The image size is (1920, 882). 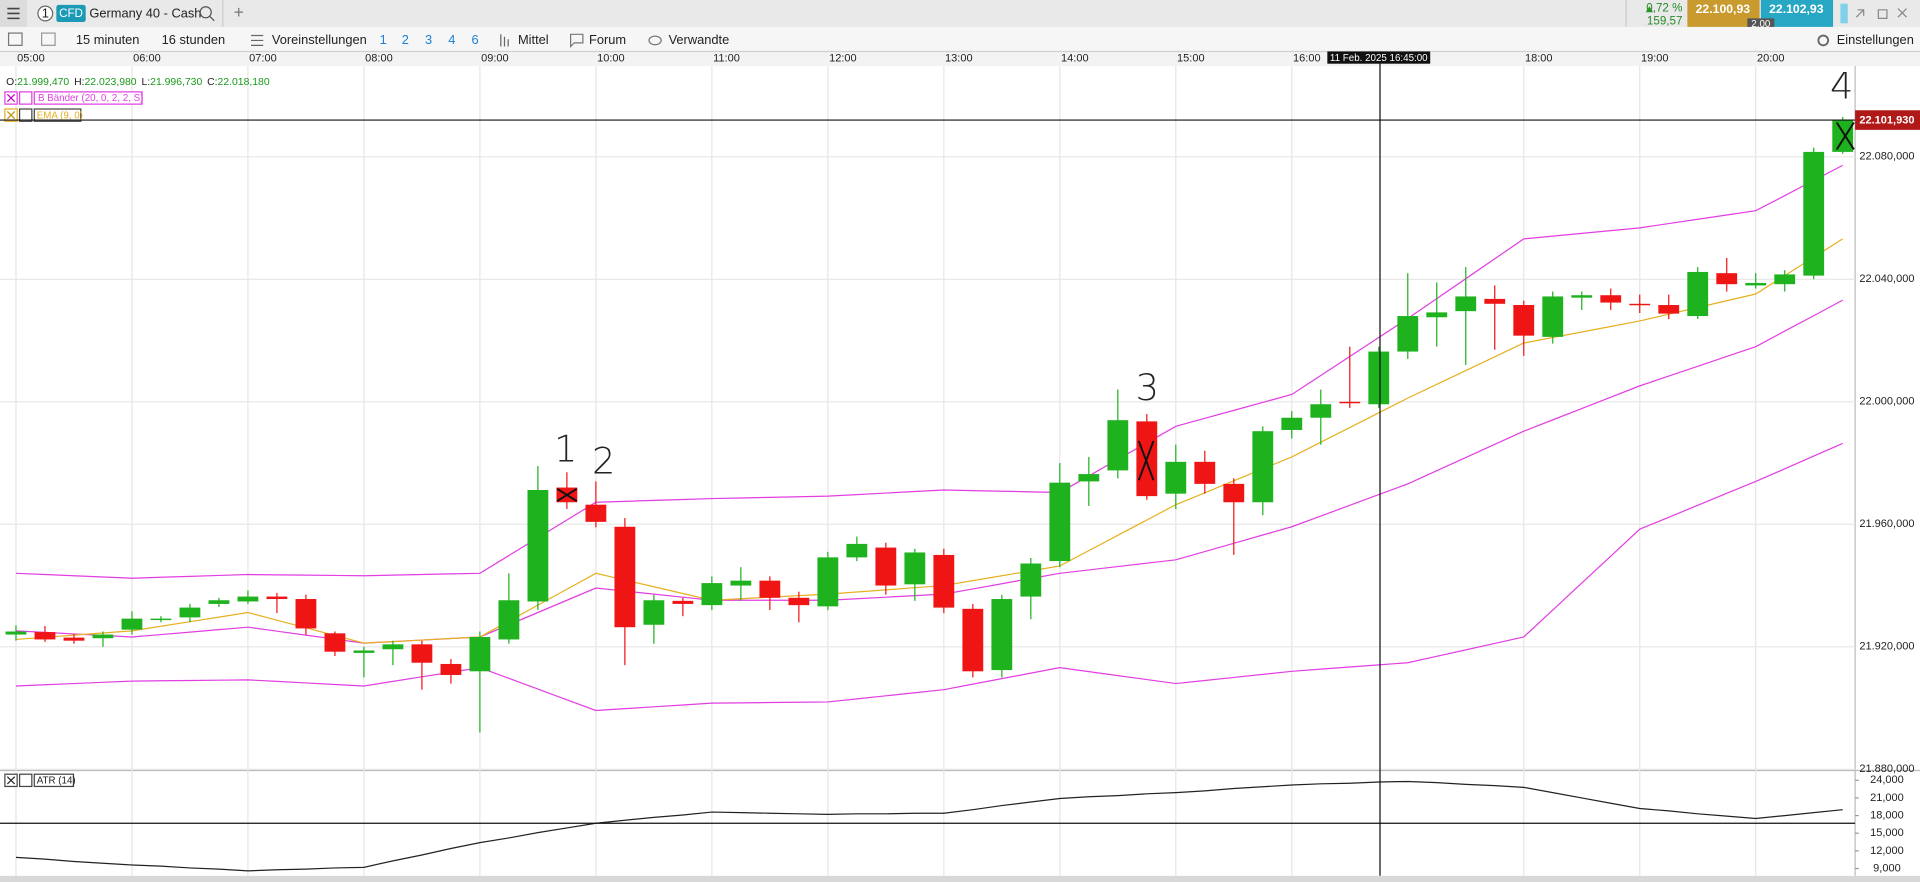 I want to click on ohlc-value: 21.999,470, so click(x=43, y=82).